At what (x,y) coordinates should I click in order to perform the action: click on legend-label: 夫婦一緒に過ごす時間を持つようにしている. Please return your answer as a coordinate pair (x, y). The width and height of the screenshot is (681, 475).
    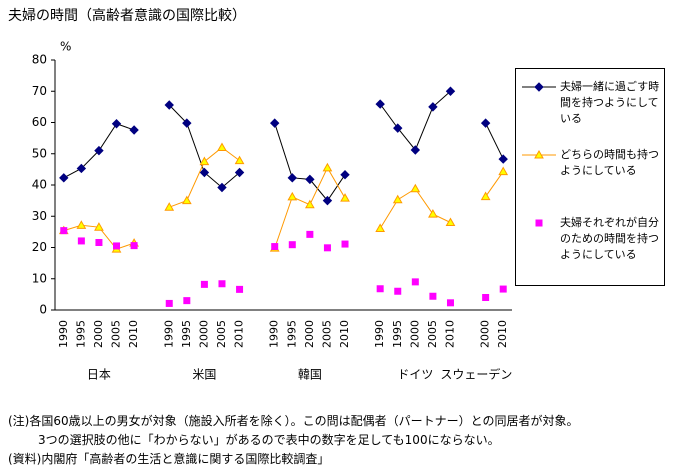
    Looking at the image, I should click on (610, 102).